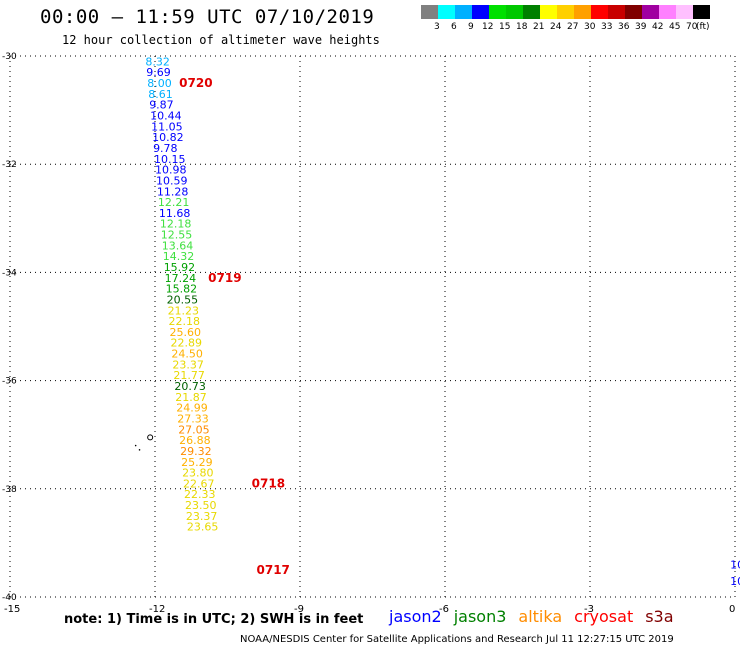  I want to click on data-point-label: 10.59, so click(172, 180).